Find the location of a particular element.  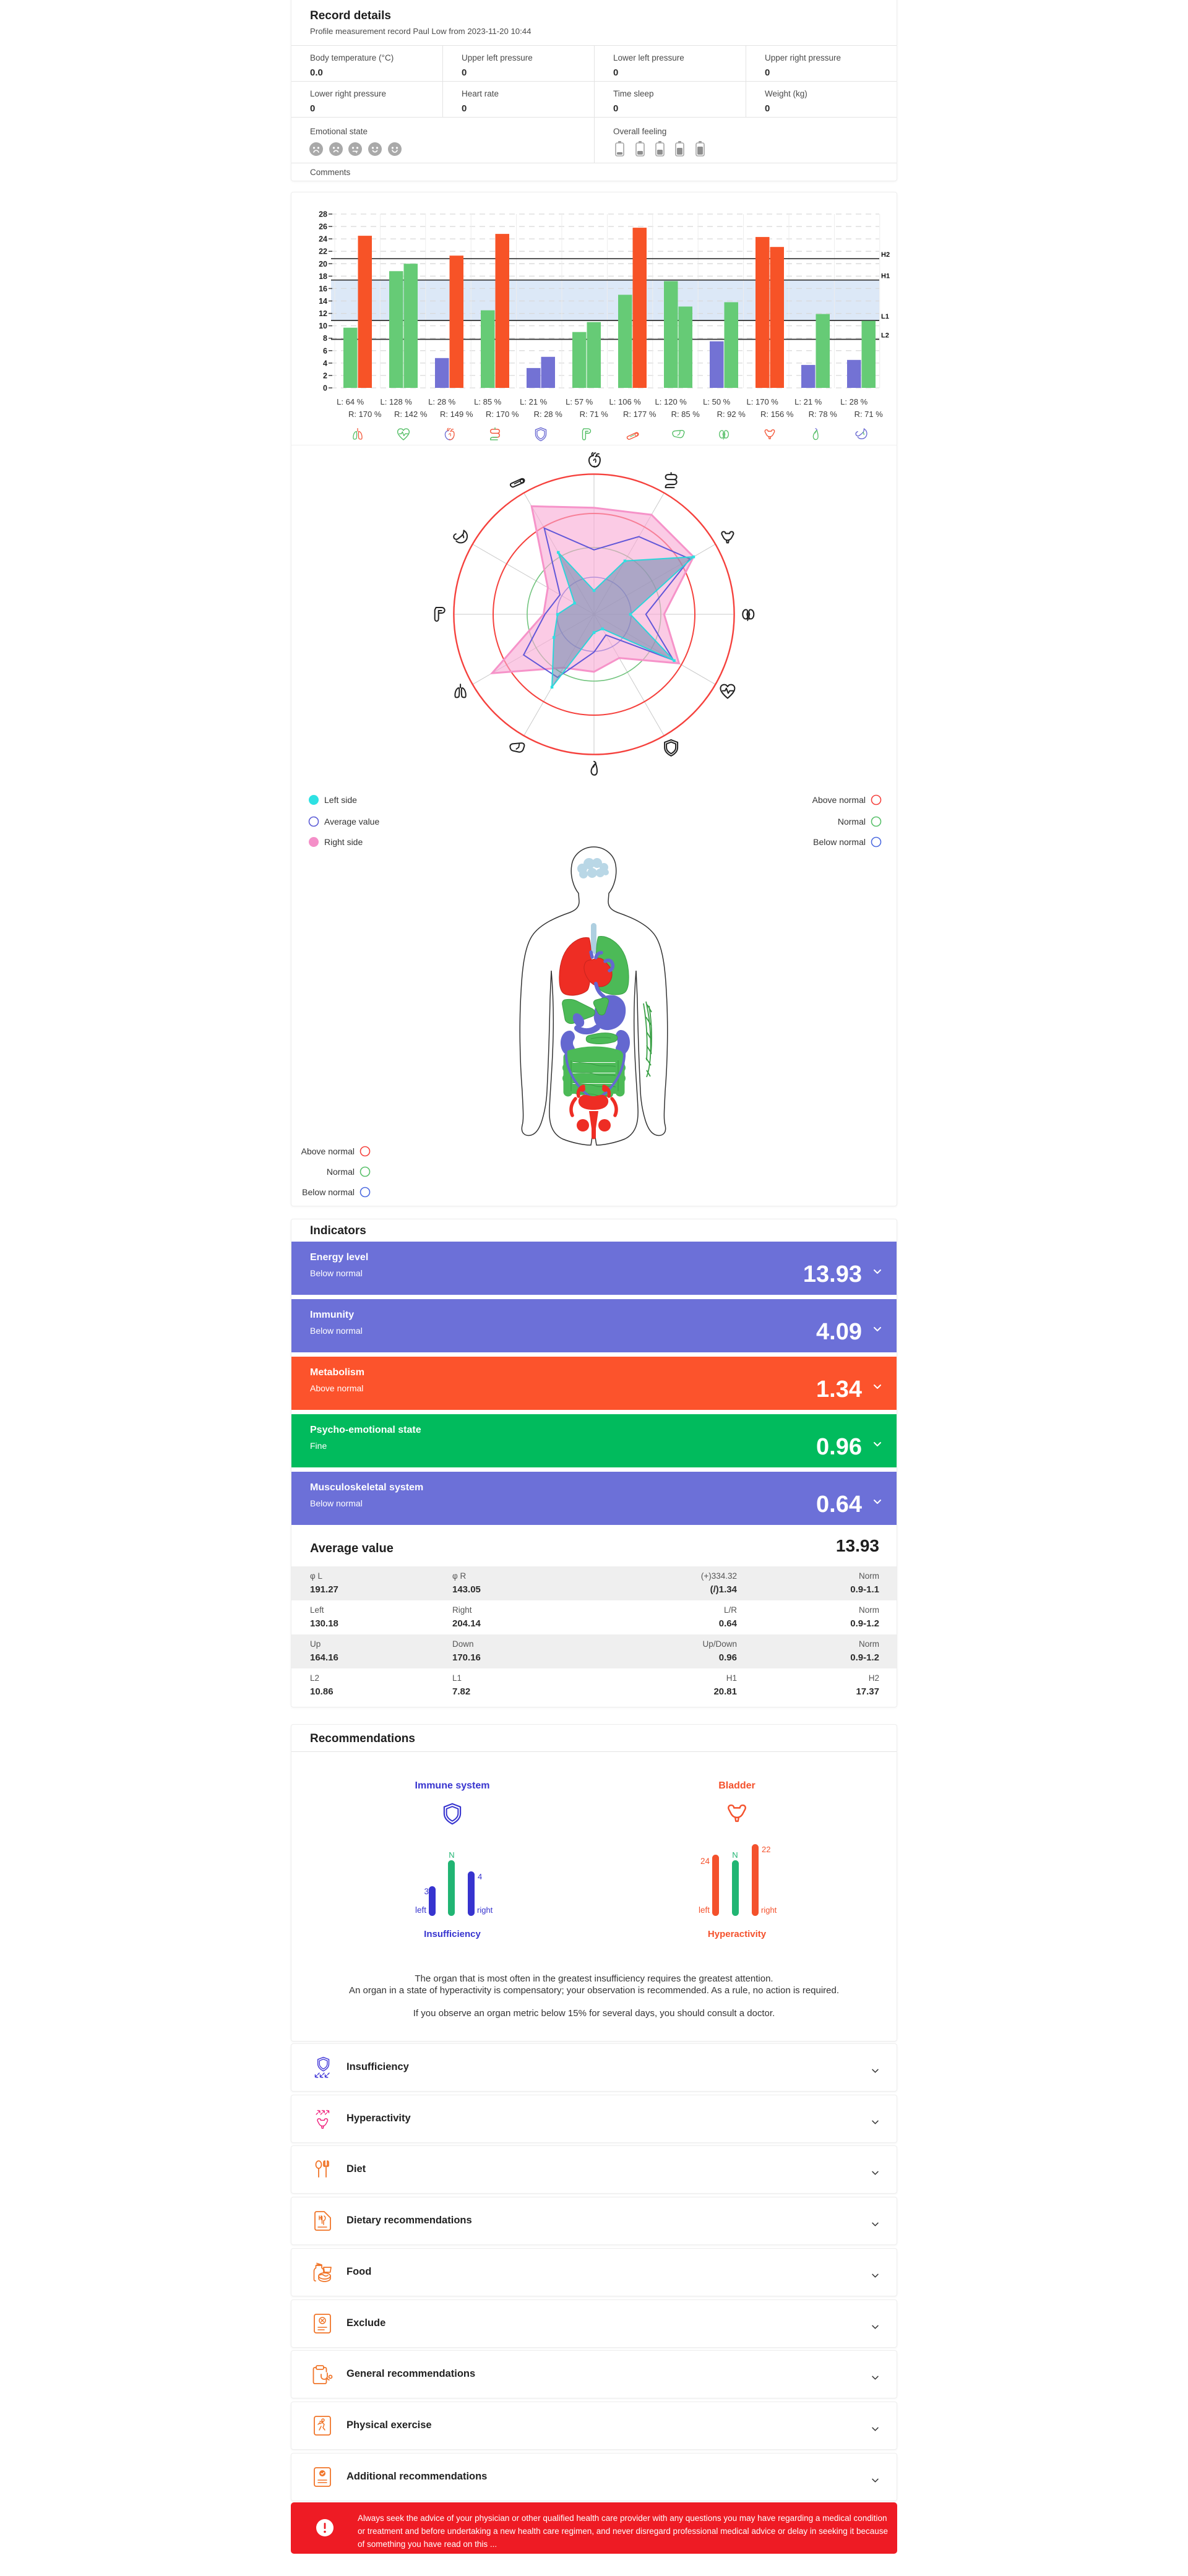

svg-text: L: 85 % is located at coordinates (488, 401).